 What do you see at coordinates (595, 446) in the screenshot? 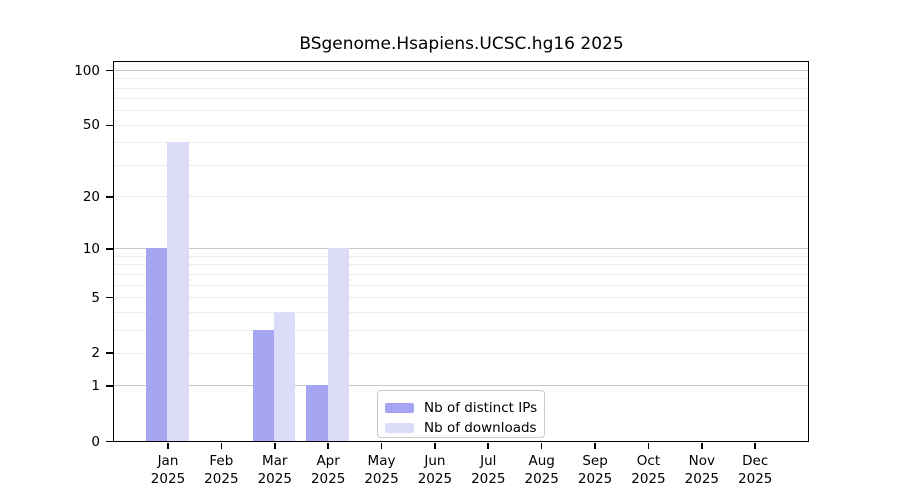
I see `x-tick-mark-sep` at bounding box center [595, 446].